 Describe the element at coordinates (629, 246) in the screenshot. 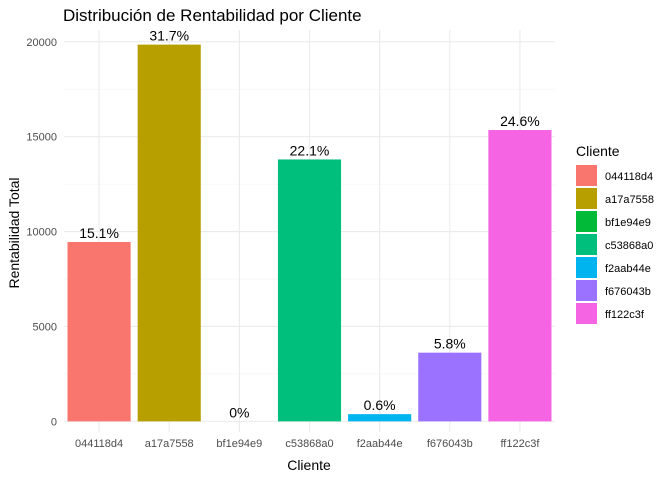

I see `legend-label-c53868a0: c53868a0` at that location.